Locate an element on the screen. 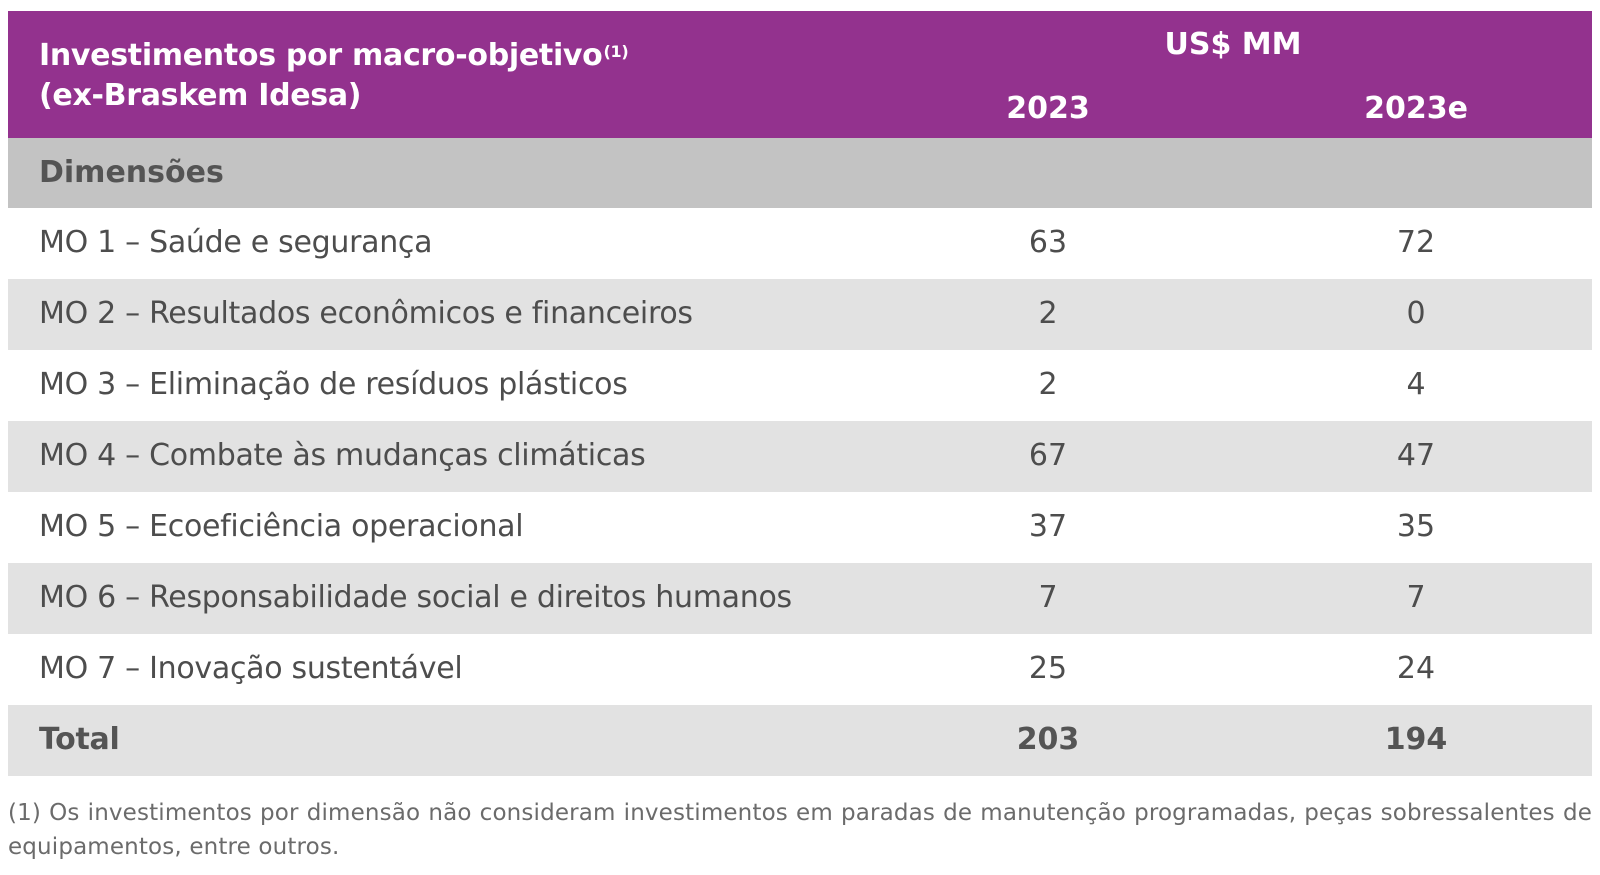  section-header: Dimensões is located at coordinates (800, 173).